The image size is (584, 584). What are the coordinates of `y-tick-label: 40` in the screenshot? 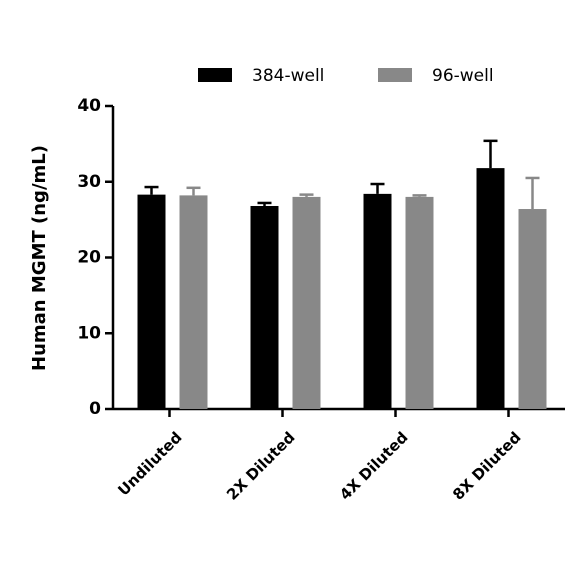 It's located at (89, 106).